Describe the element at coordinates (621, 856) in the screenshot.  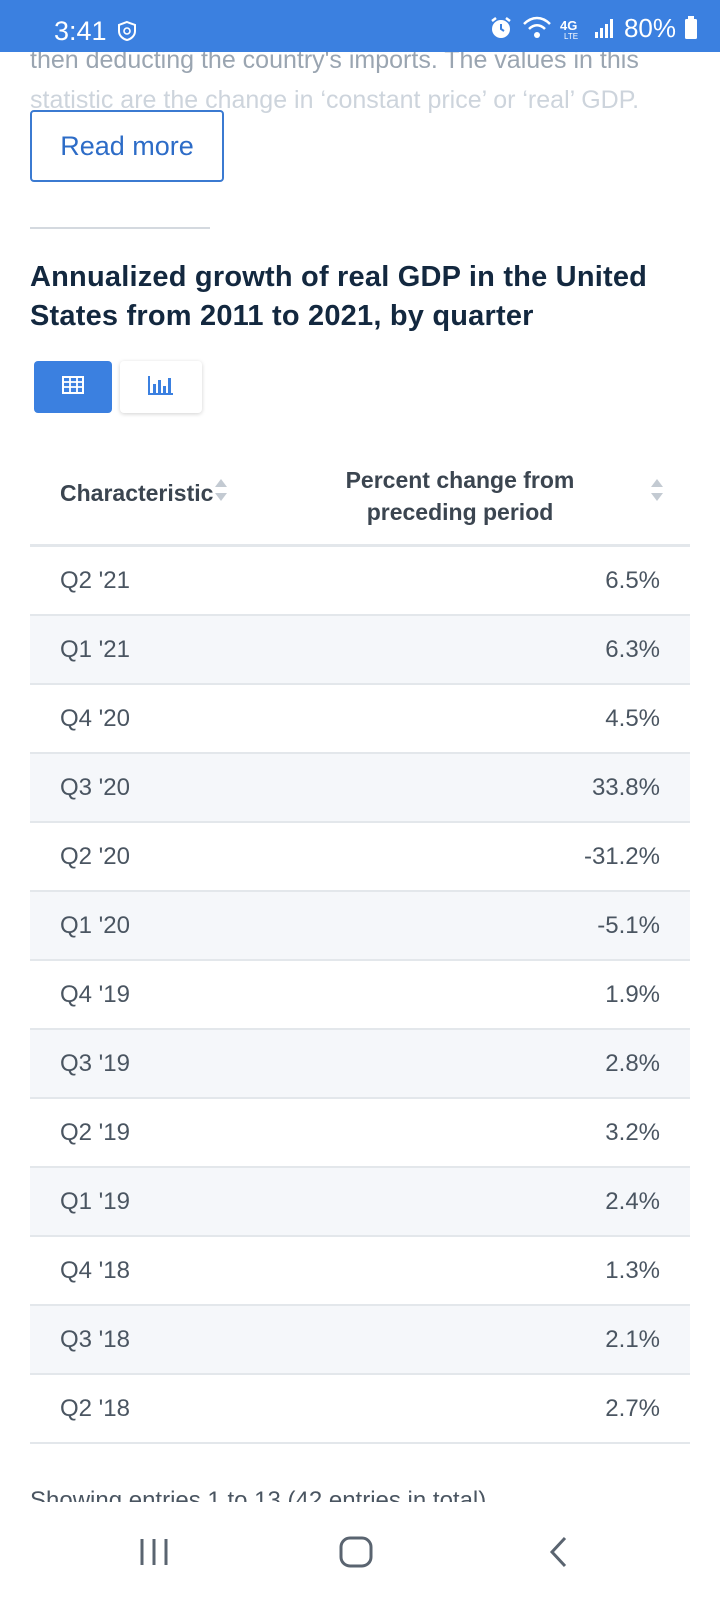
I see `row-percent-change: -31.2%` at that location.